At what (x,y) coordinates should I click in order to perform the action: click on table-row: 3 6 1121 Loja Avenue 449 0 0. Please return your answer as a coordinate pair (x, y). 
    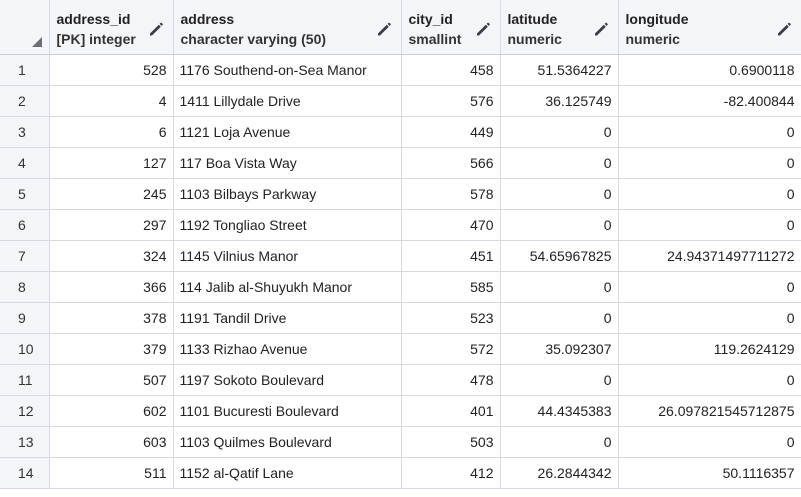
    Looking at the image, I should click on (400, 132).